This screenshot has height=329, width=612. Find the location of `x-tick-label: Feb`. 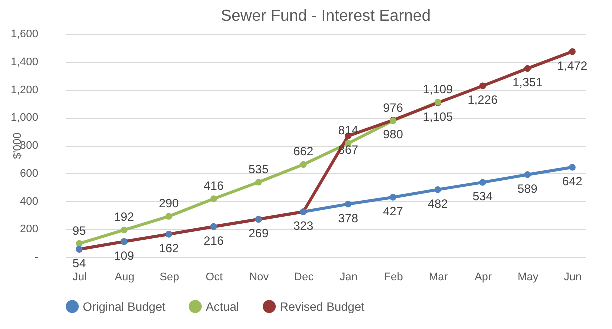

x-tick-label: Feb is located at coordinates (394, 278).